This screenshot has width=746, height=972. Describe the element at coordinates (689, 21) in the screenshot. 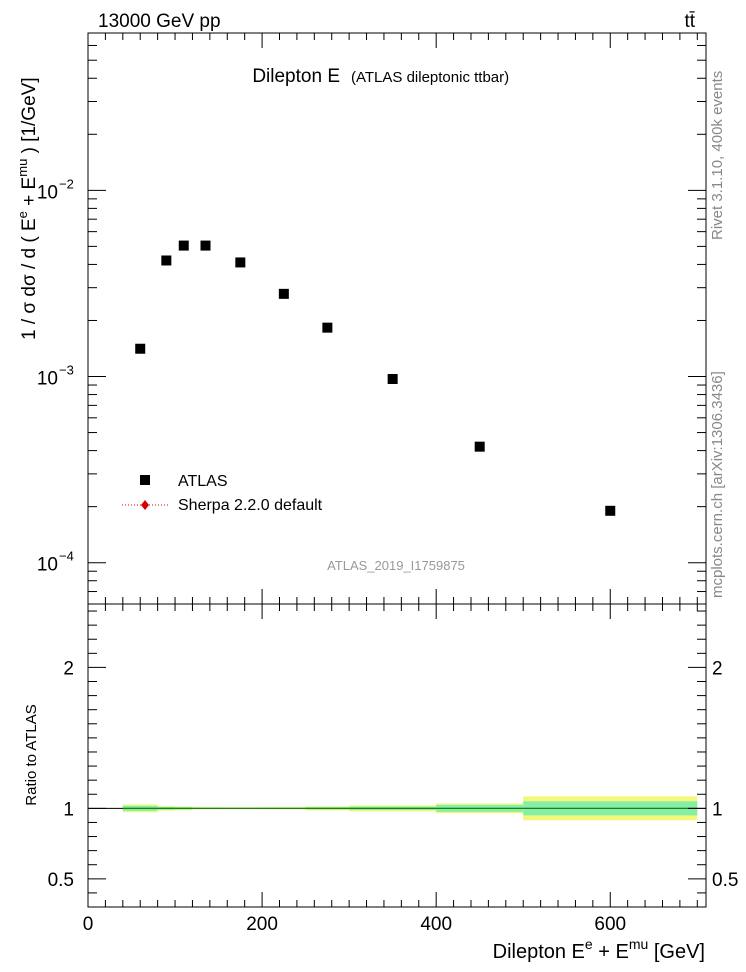

I see `process-label: tt̄` at that location.